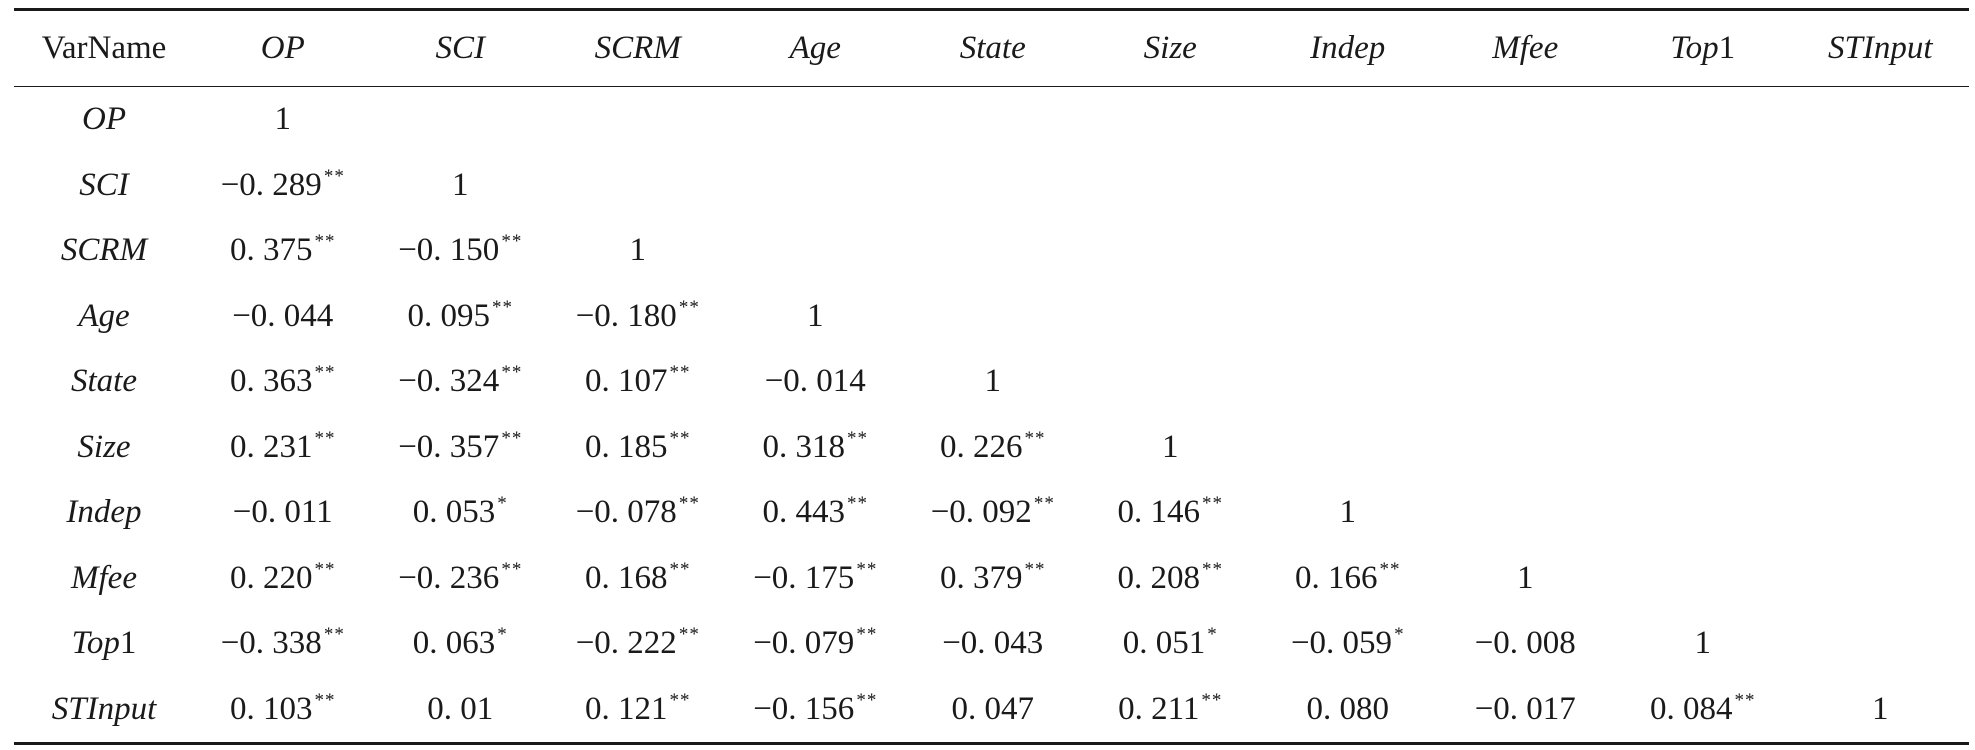 The width and height of the screenshot is (1975, 750). I want to click on correlation-value: −0. 289, so click(271, 184).